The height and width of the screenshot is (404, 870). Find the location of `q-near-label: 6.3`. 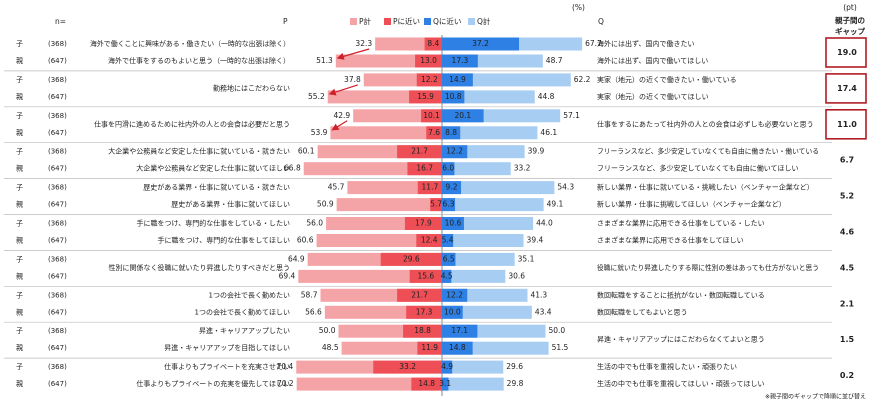

q-near-label: 6.3 is located at coordinates (449, 204).